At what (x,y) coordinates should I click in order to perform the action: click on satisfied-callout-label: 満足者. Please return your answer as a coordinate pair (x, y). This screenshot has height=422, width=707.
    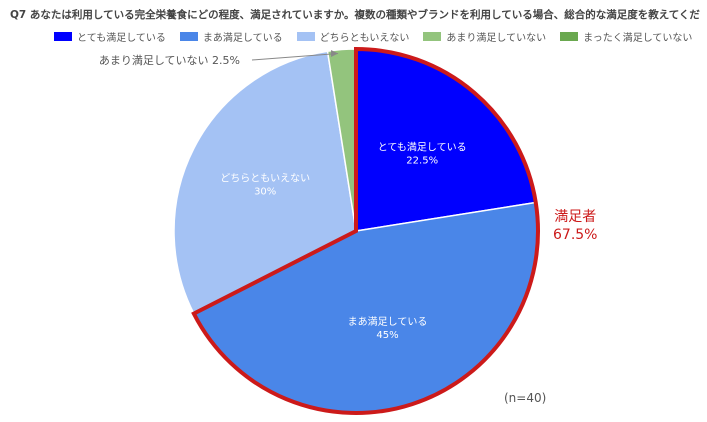
    Looking at the image, I should click on (575, 217).